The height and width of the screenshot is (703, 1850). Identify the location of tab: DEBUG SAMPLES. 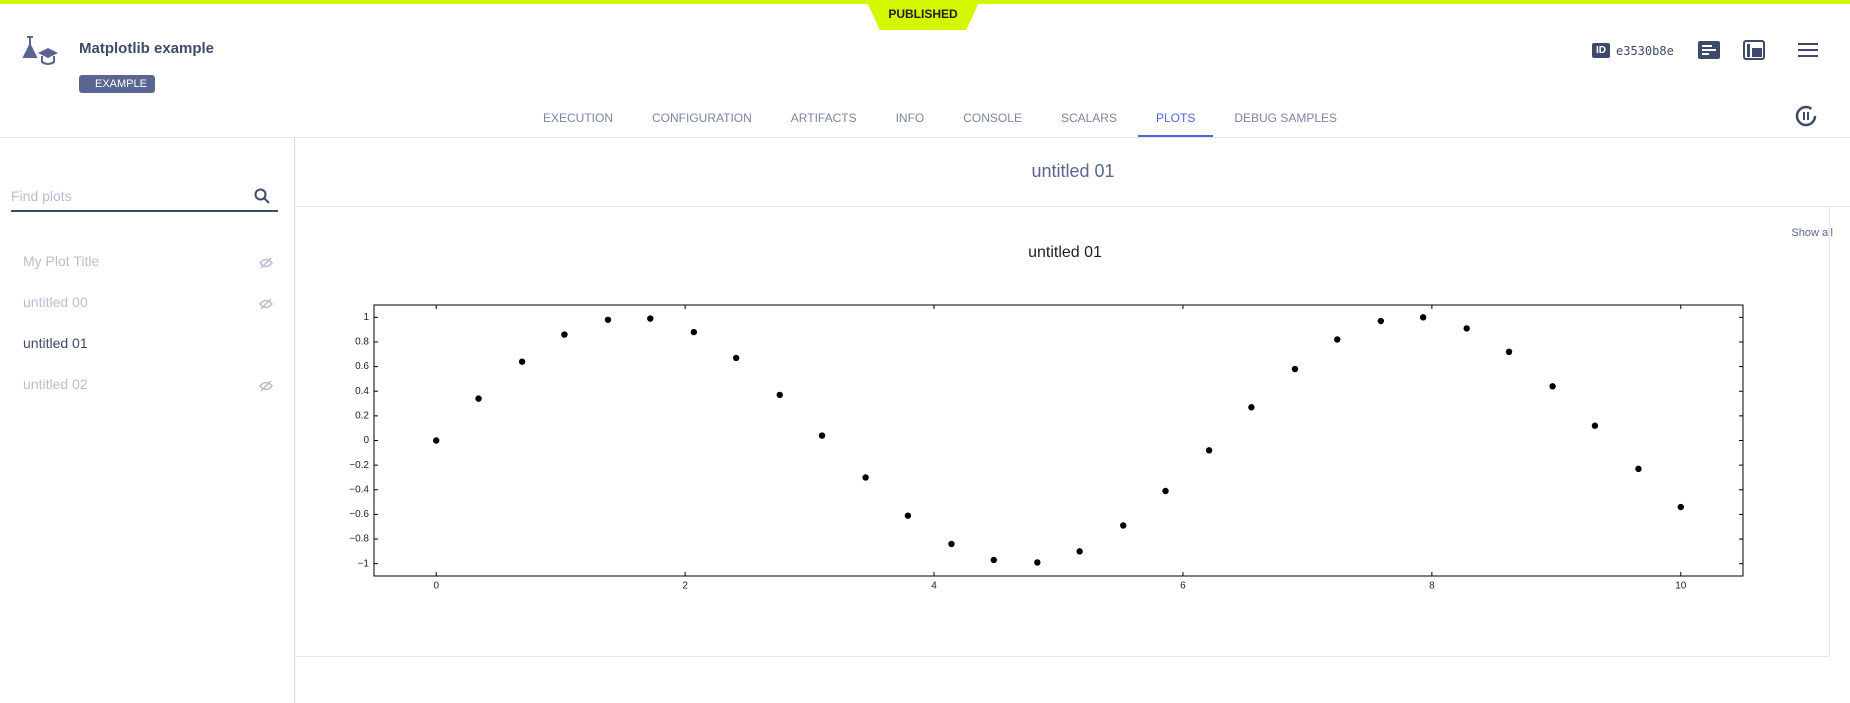
(1286, 118).